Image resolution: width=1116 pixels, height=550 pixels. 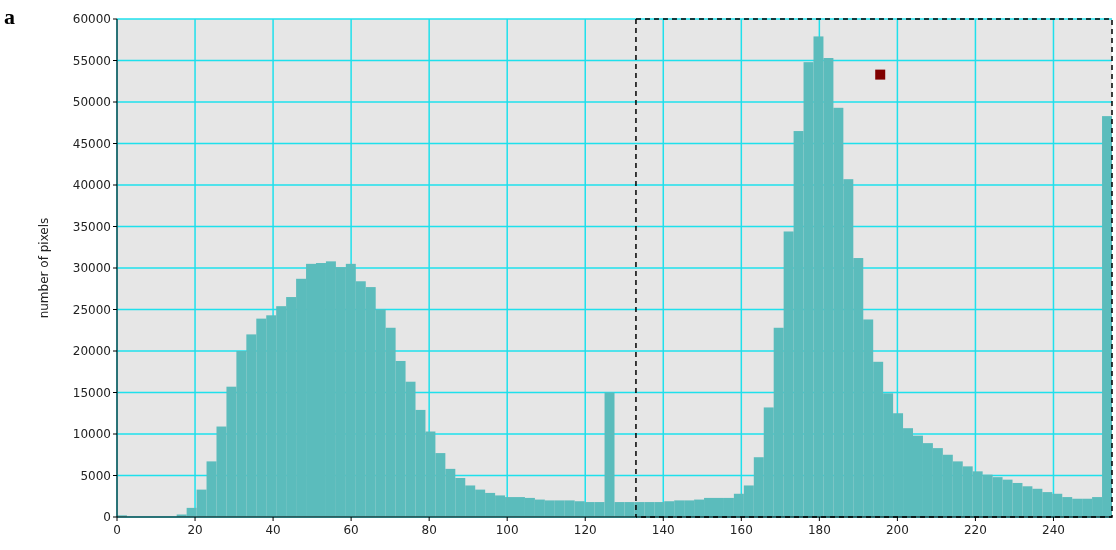 What do you see at coordinates (91, 309) in the screenshot?
I see `y-tick-label: 25000` at bounding box center [91, 309].